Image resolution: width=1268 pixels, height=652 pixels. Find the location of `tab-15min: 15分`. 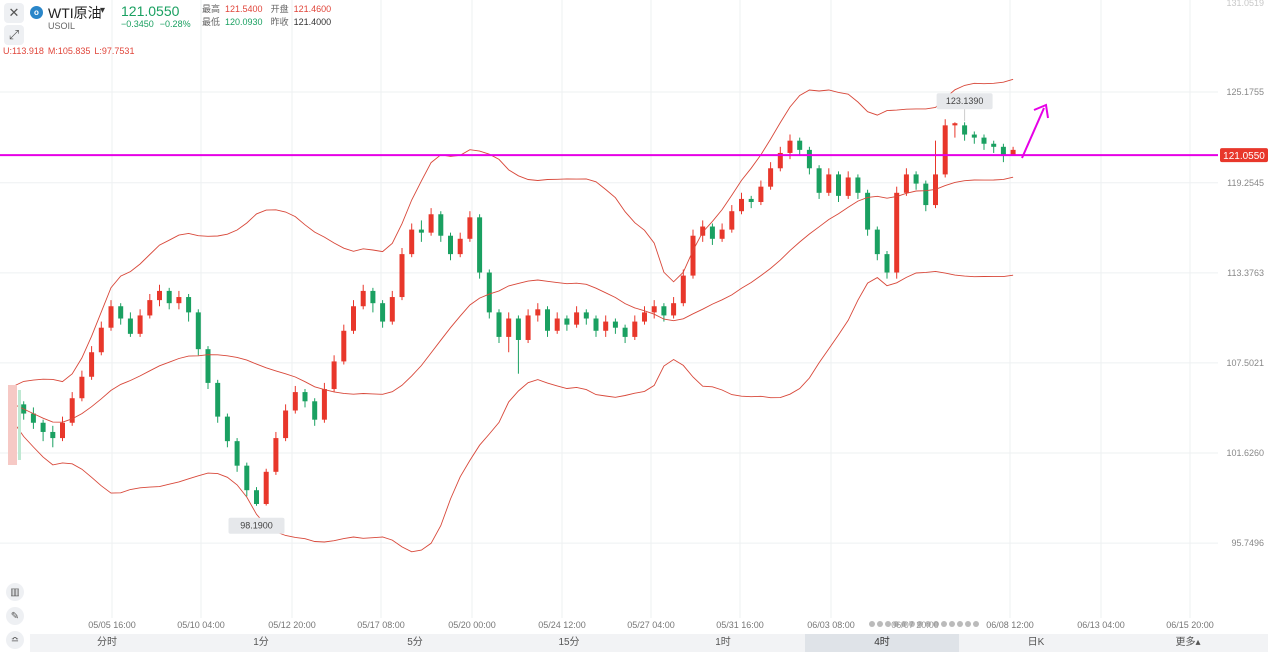

tab-15min: 15分 is located at coordinates (569, 642).